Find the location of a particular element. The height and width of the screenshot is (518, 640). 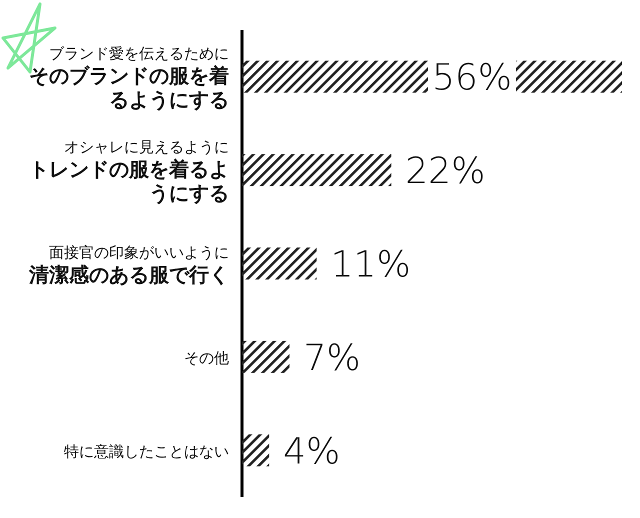

y-tick-label: その他 is located at coordinates (206, 357).